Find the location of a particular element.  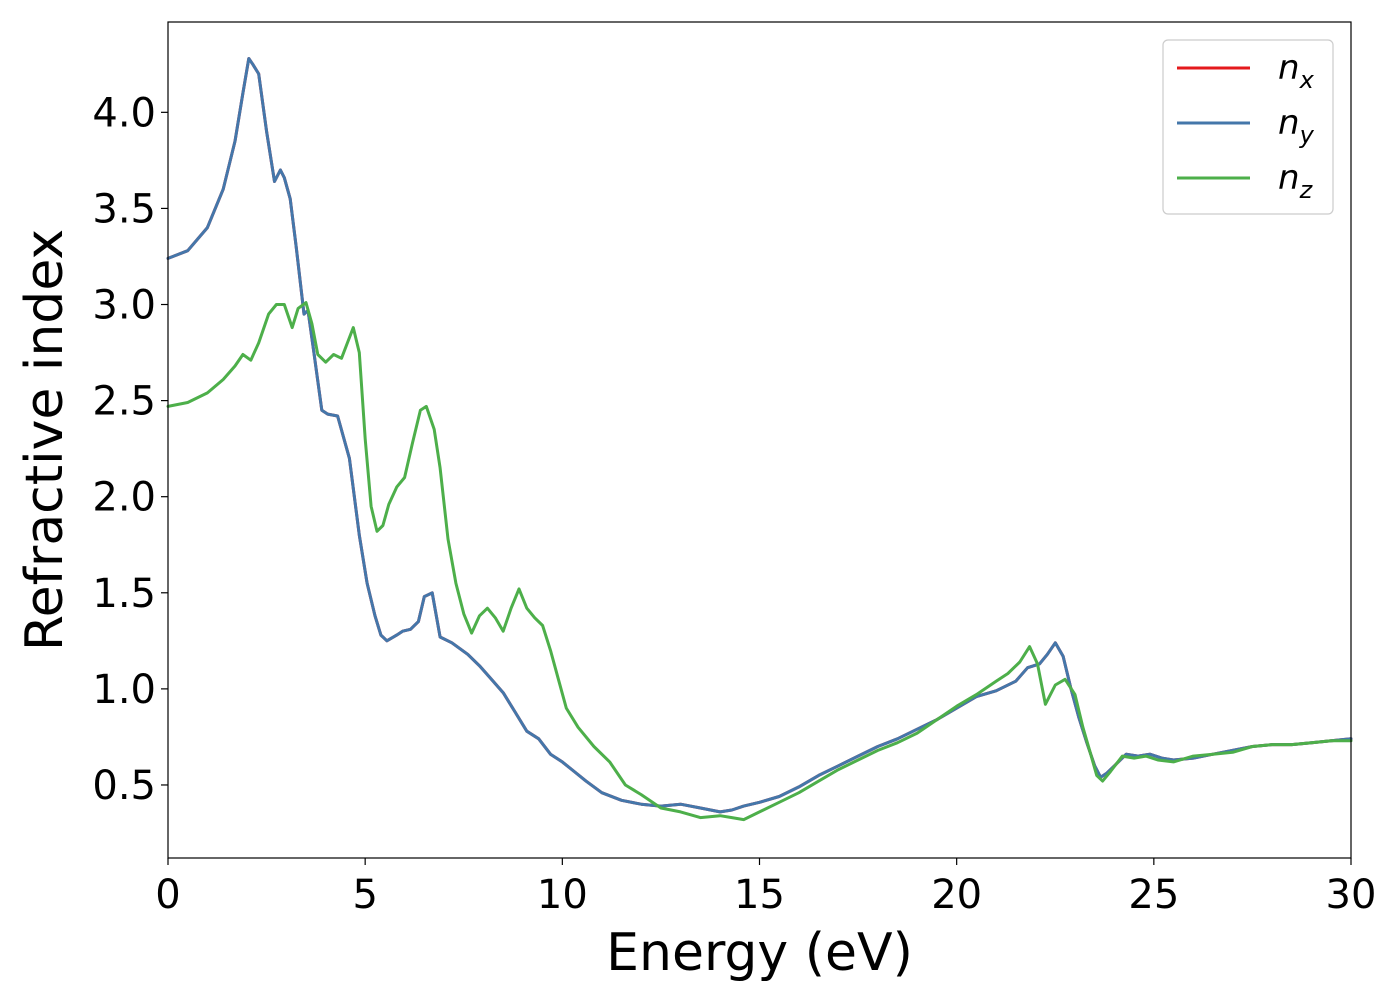

legend-label-sub: y is located at coordinates (1307, 135).